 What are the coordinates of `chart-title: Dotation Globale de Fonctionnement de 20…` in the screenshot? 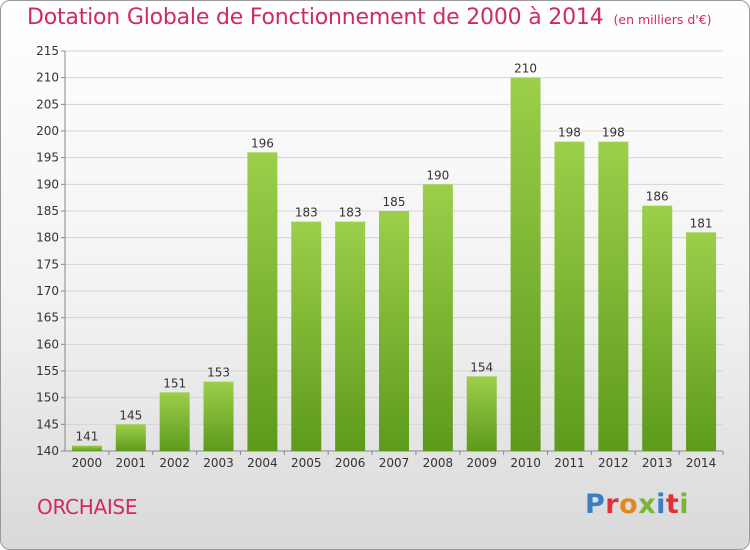 It's located at (369, 17).